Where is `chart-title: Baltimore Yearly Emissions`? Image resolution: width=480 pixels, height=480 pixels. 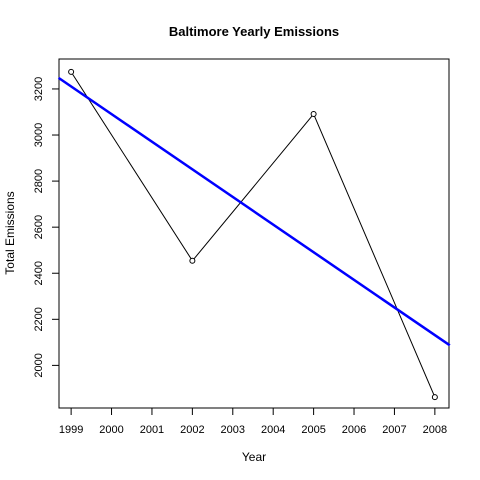 chart-title: Baltimore Yearly Emissions is located at coordinates (254, 31).